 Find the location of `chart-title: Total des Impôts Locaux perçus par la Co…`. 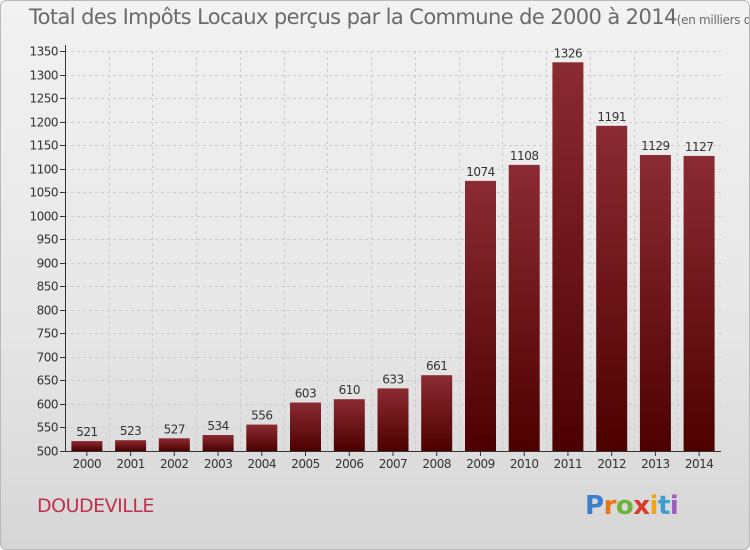

chart-title: Total des Impôts Locaux perçus par la Co… is located at coordinates (353, 17).